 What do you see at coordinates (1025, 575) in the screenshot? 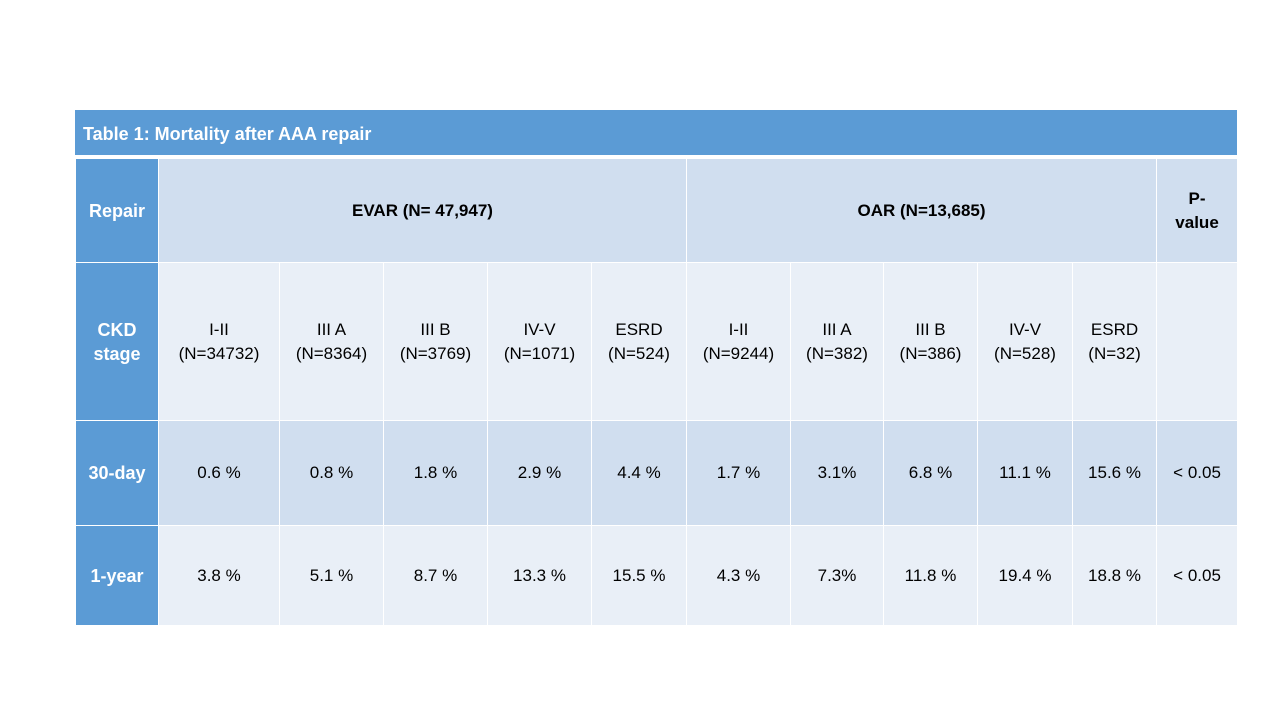
I see `value-cell: 19.4 %` at bounding box center [1025, 575].